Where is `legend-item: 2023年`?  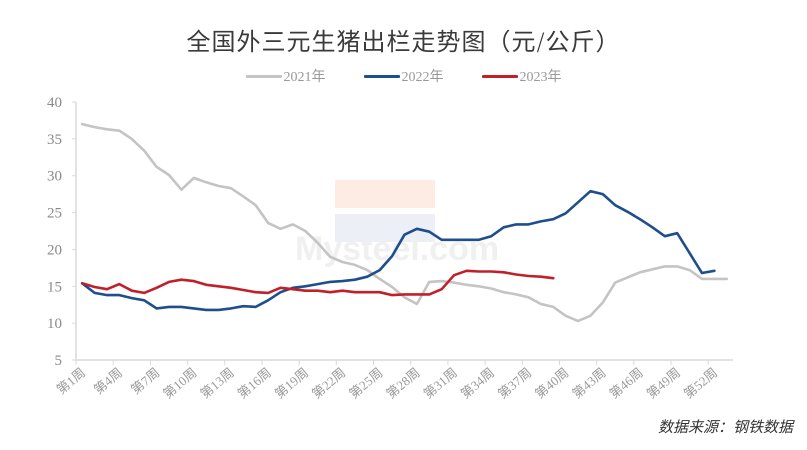
legend-item: 2023年 is located at coordinates (521, 76).